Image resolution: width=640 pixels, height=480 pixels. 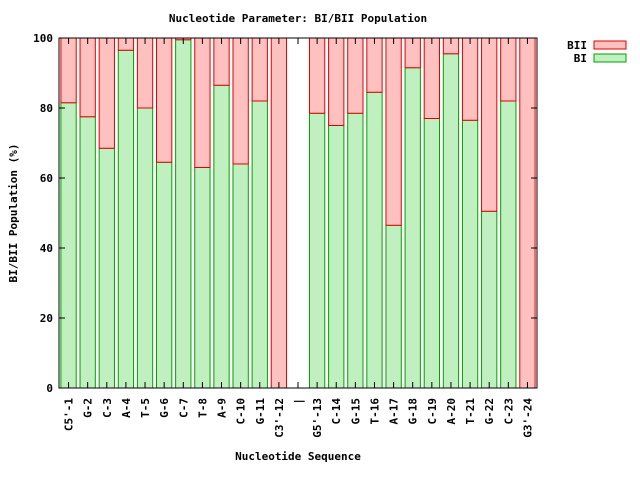 I want to click on x-tick-label-8: A-9, so click(x=222, y=408).